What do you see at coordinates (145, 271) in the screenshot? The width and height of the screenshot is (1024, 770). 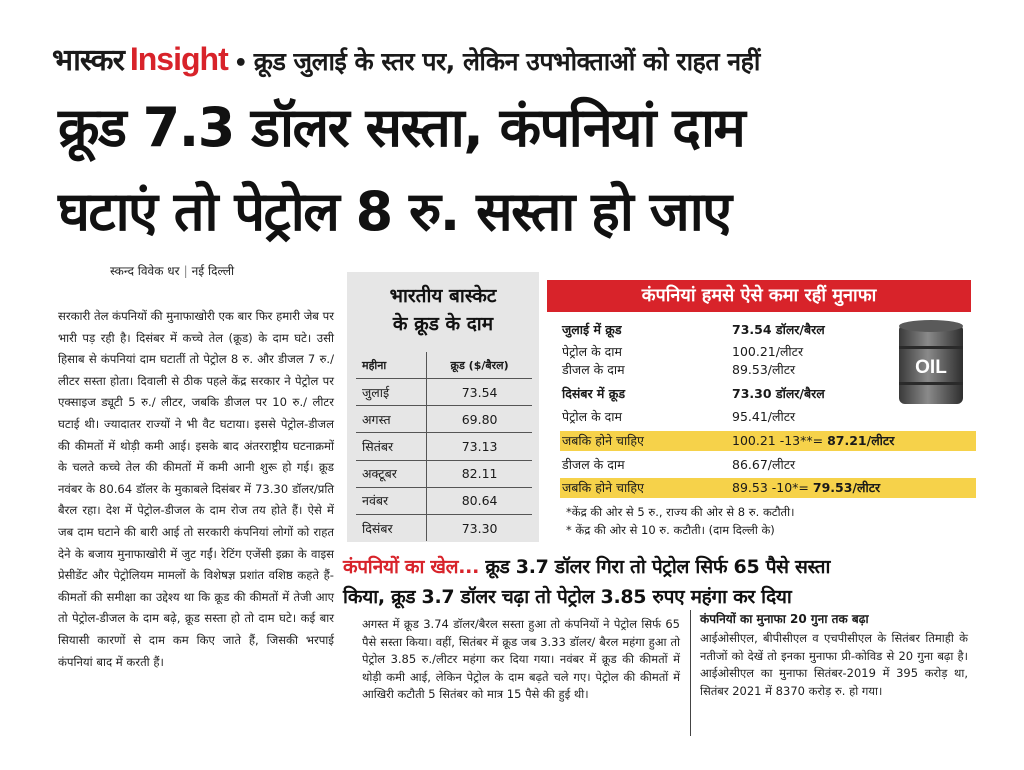 I see `byline-author: स्कन्द विवेक धर` at bounding box center [145, 271].